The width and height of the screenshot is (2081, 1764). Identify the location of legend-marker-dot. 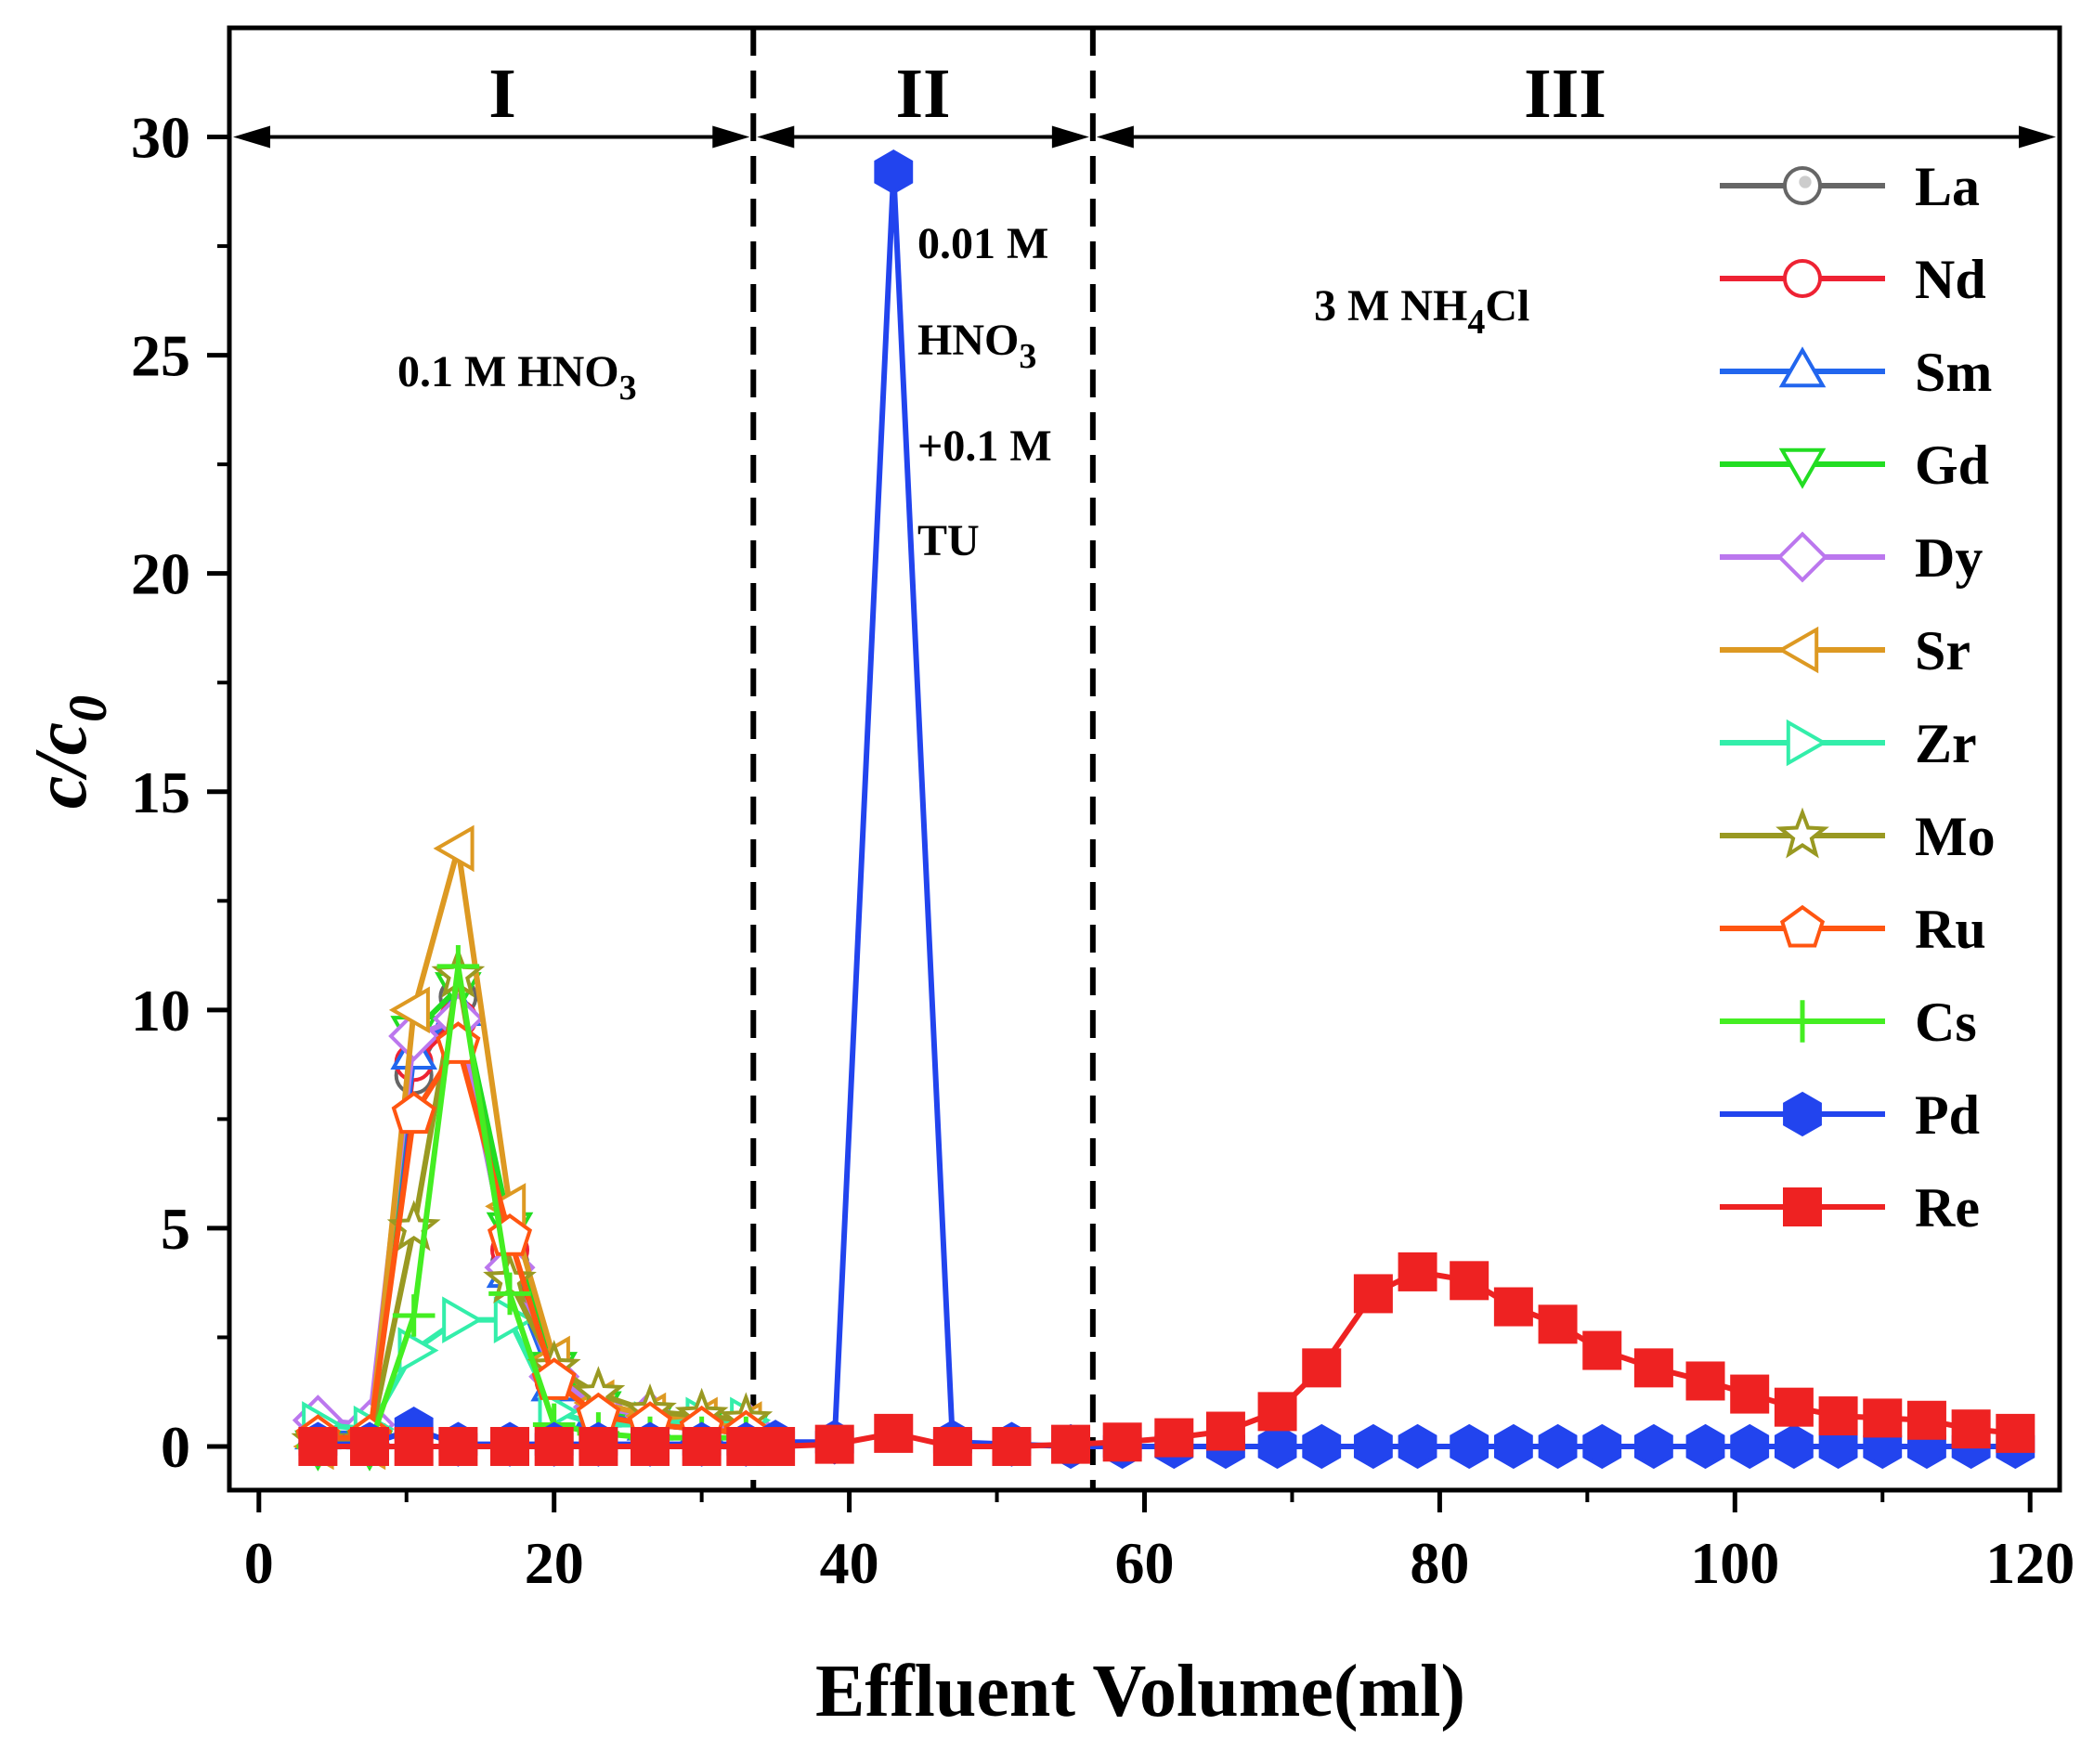
(1806, 181).